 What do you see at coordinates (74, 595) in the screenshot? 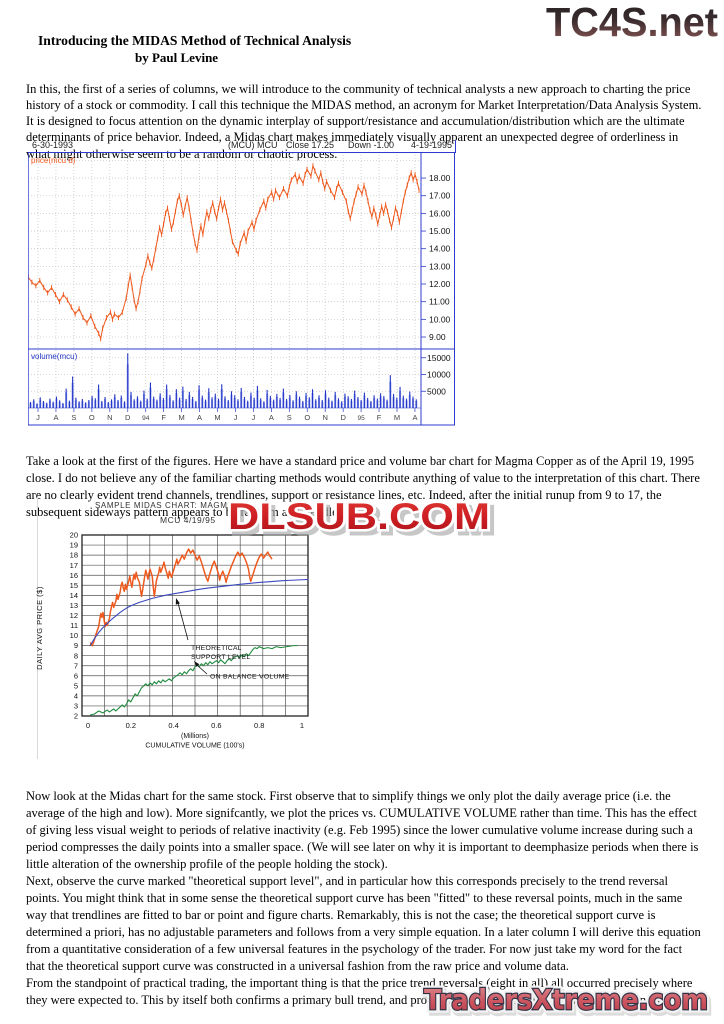
I see `svg-text: 14` at bounding box center [74, 595].